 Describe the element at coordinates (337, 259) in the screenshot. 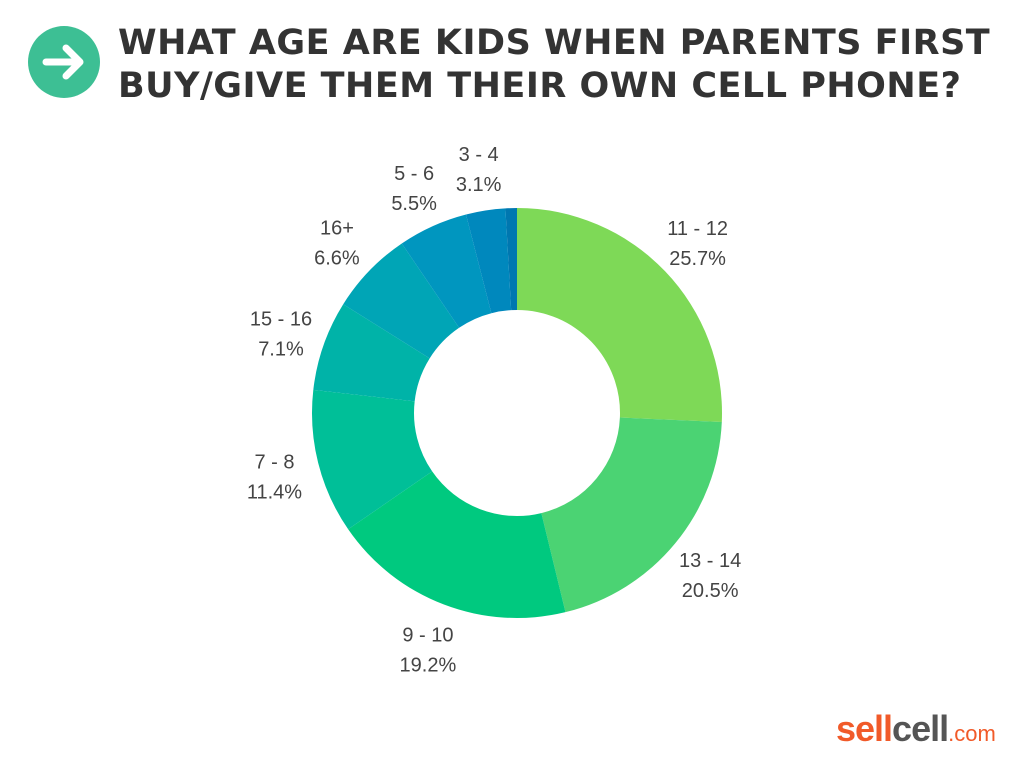

I see `slice-value-label: 6.6%` at that location.